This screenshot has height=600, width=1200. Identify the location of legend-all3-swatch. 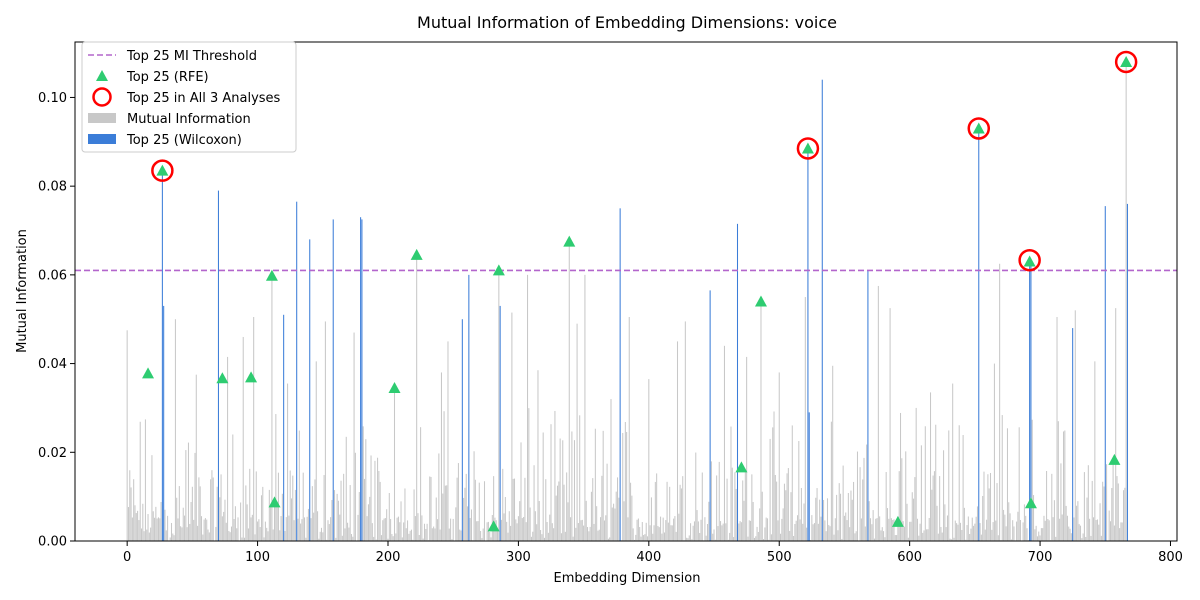
(102, 97).